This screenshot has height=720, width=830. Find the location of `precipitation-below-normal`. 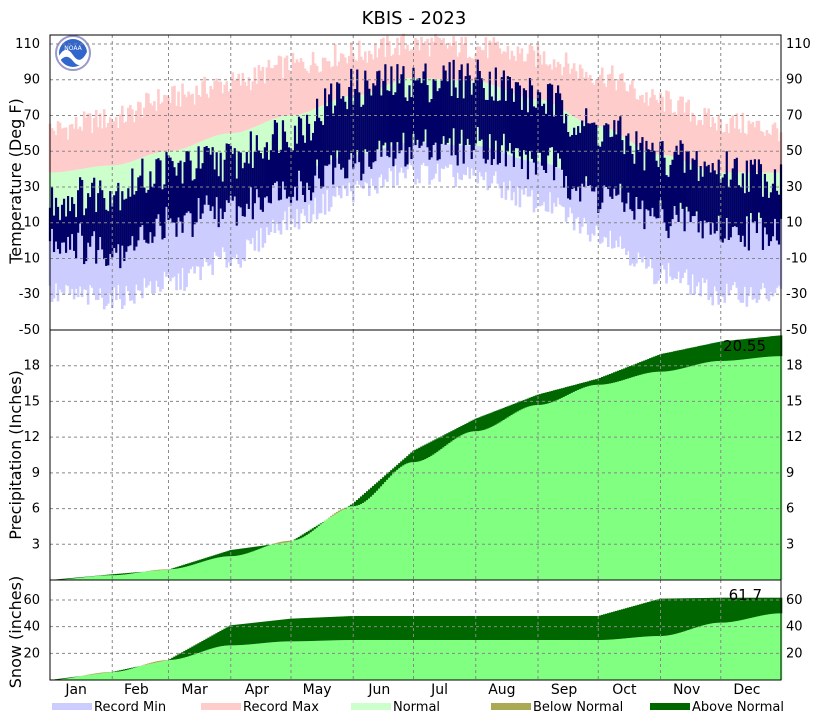

precipitation-below-normal is located at coordinates (329, 518).